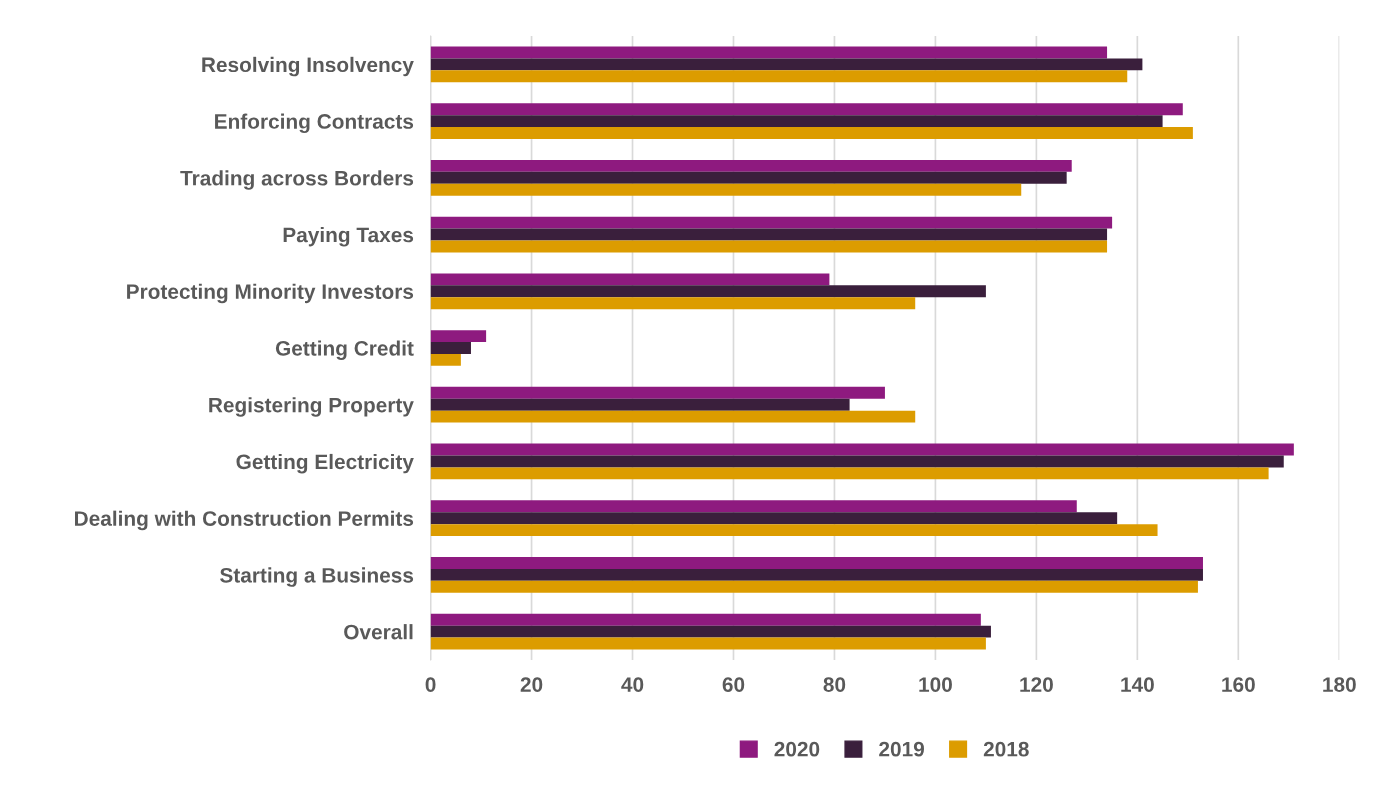 Image resolution: width=1398 pixels, height=800 pixels. What do you see at coordinates (348, 237) in the screenshot?
I see `y-tick-label: Paying Taxes` at bounding box center [348, 237].